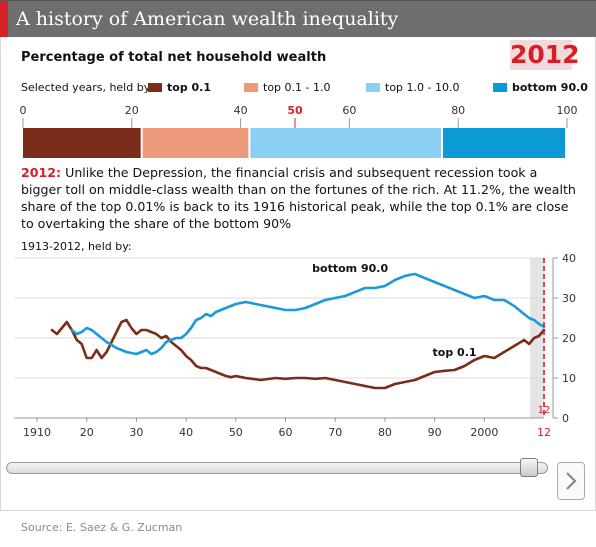 The height and width of the screenshot is (547, 596). I want to click on bar-tick-label: 60, so click(349, 110).